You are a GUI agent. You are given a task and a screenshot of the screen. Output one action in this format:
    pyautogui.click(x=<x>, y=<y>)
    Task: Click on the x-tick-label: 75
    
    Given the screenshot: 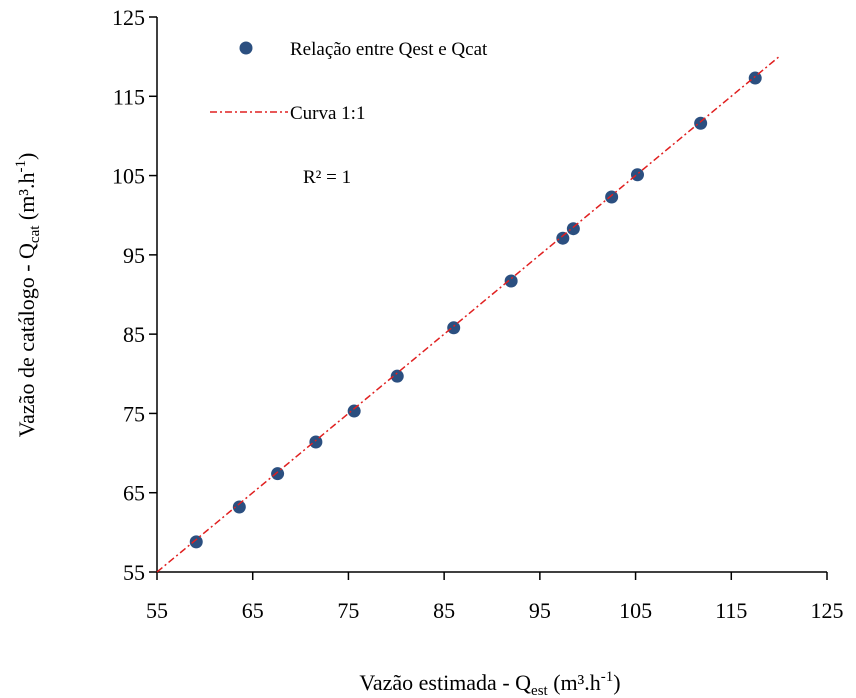 What is the action you would take?
    pyautogui.click(x=348, y=610)
    